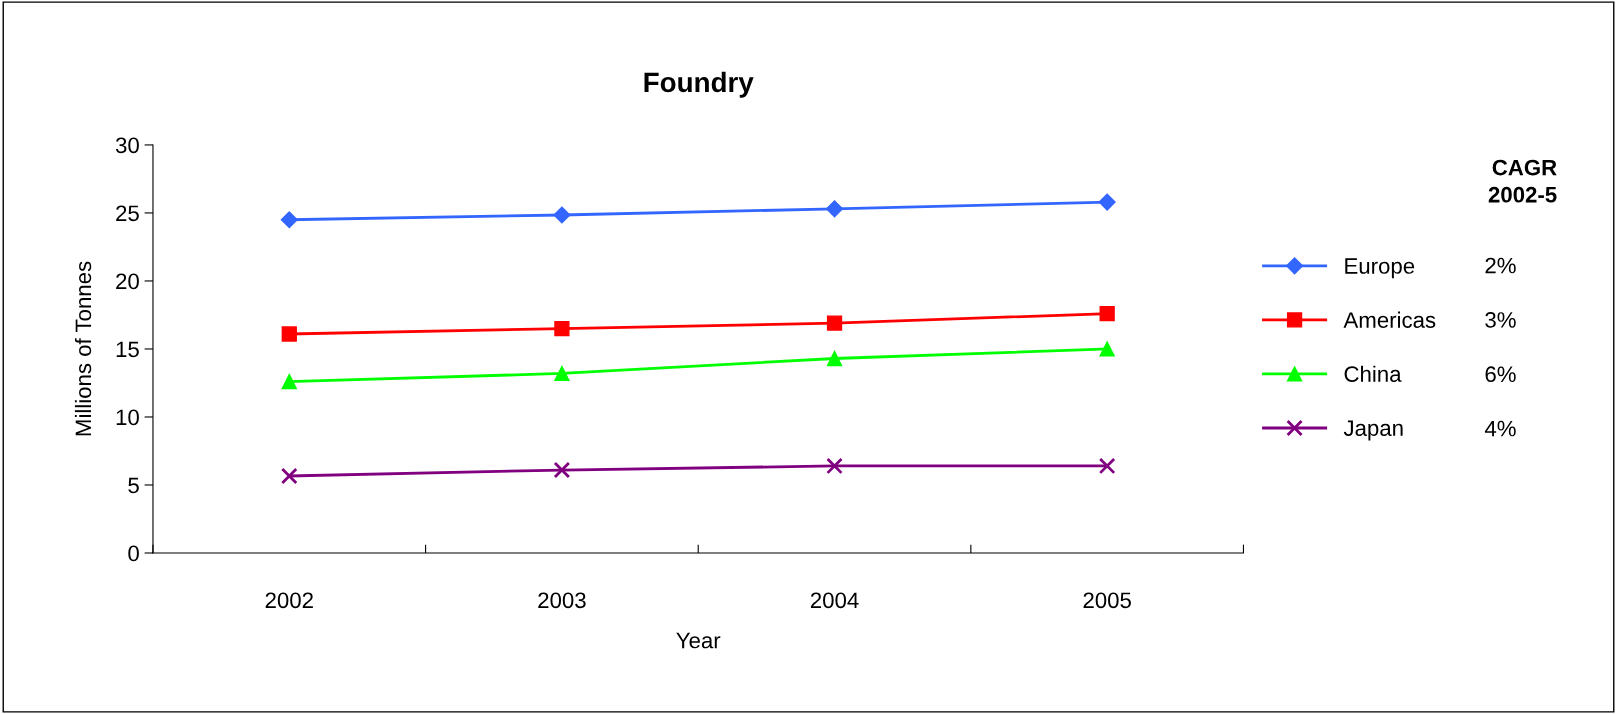  What do you see at coordinates (699, 84) in the screenshot?
I see `chart-title: Foundry` at bounding box center [699, 84].